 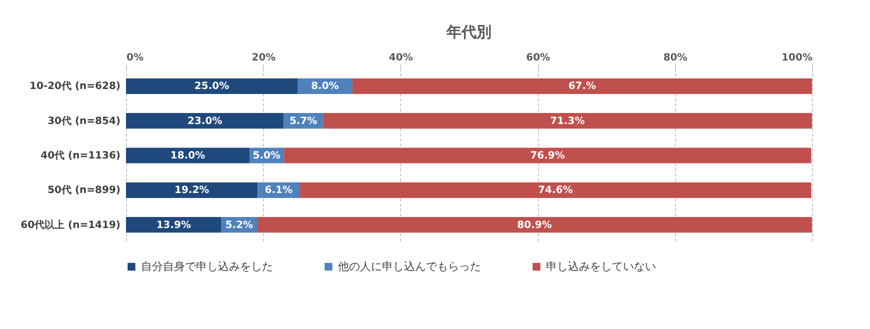 I want to click on data-label: 23.0%, so click(x=205, y=121).